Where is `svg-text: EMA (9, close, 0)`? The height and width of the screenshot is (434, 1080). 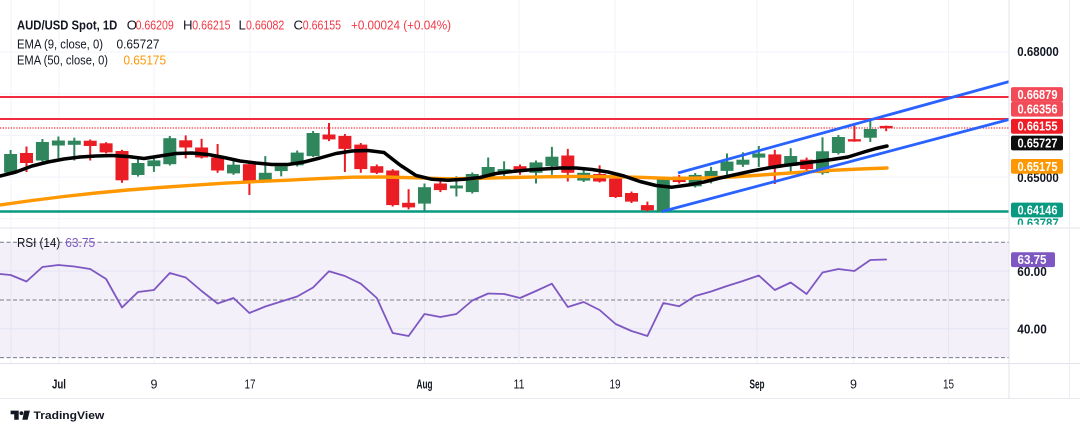
svg-text: EMA (9, close, 0) is located at coordinates (60, 44).